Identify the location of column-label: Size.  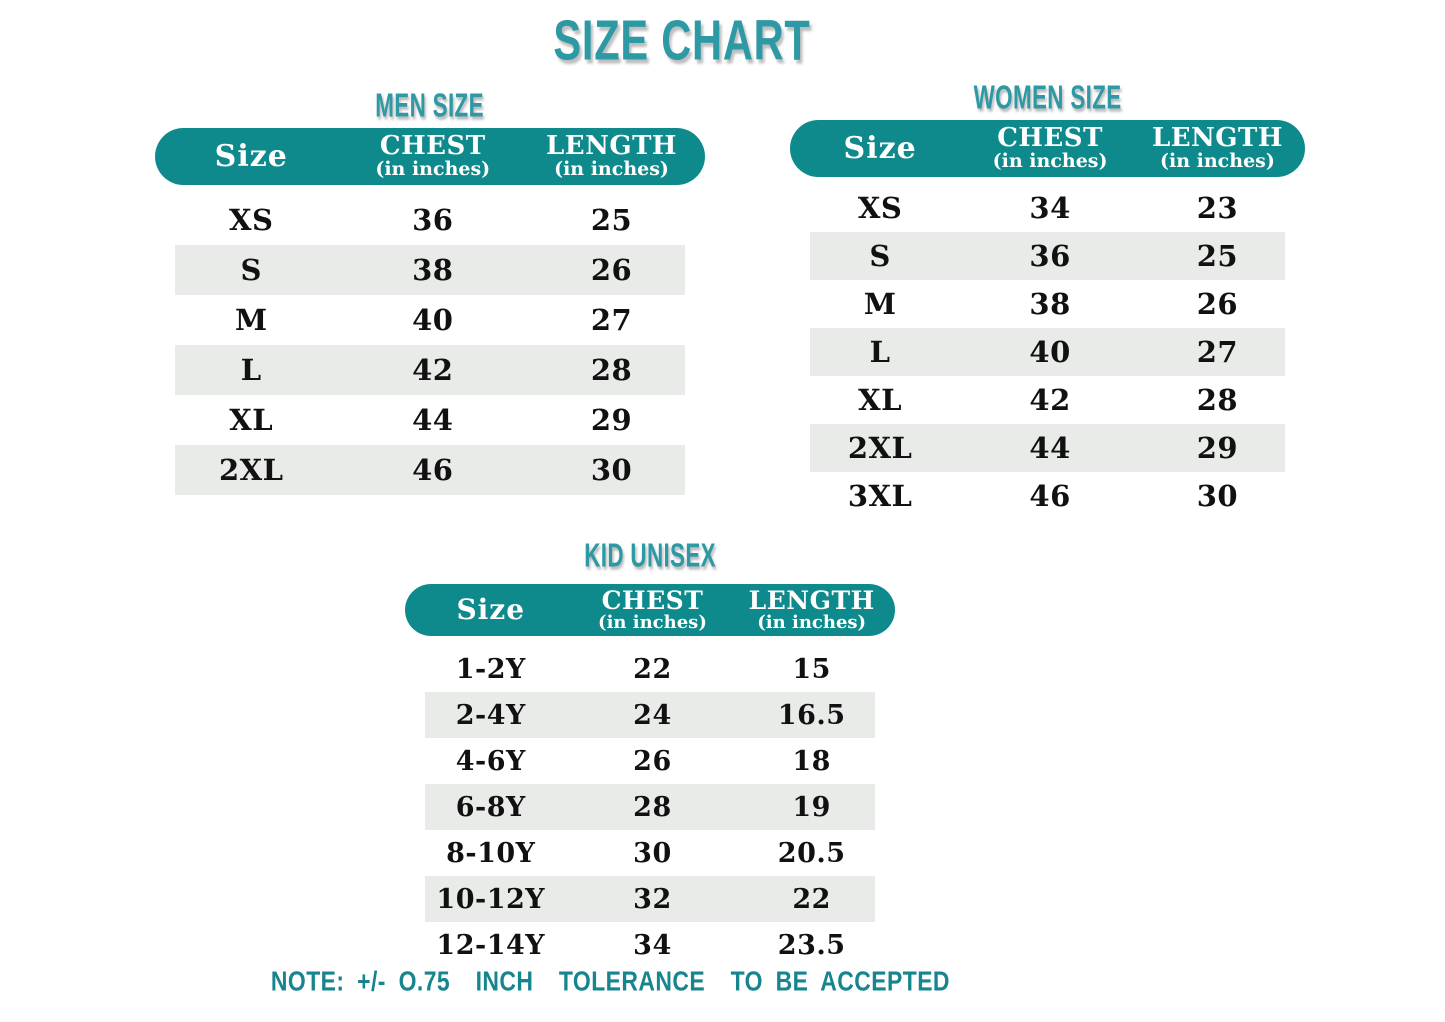
(251, 156).